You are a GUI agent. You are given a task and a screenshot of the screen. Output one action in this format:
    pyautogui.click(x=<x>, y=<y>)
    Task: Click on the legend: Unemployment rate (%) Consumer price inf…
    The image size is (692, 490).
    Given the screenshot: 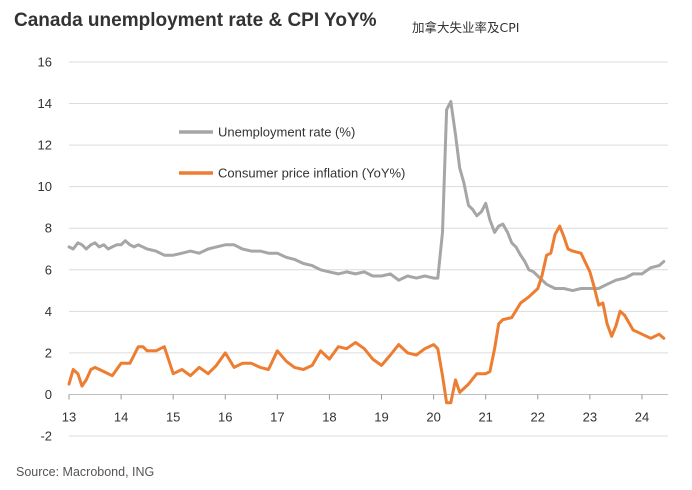 What is the action you would take?
    pyautogui.click(x=292, y=153)
    